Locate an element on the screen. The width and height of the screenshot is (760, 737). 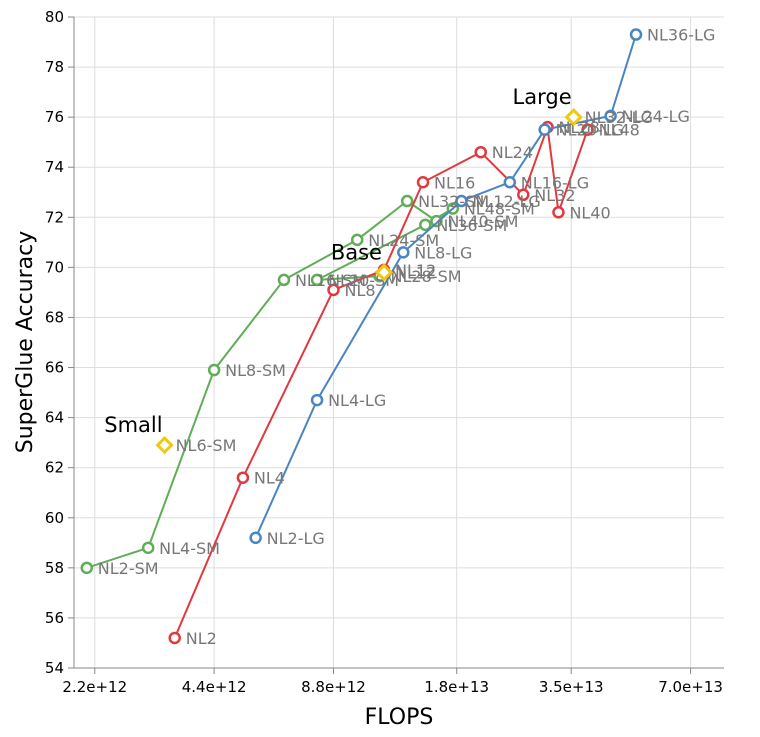
x-tick-label: 3.5e+13 is located at coordinates (571, 687).